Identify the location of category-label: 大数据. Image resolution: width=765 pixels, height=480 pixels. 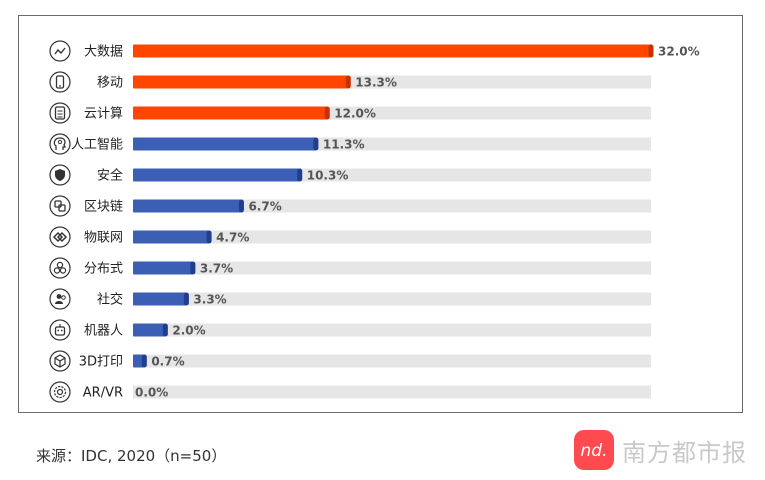
(103, 52).